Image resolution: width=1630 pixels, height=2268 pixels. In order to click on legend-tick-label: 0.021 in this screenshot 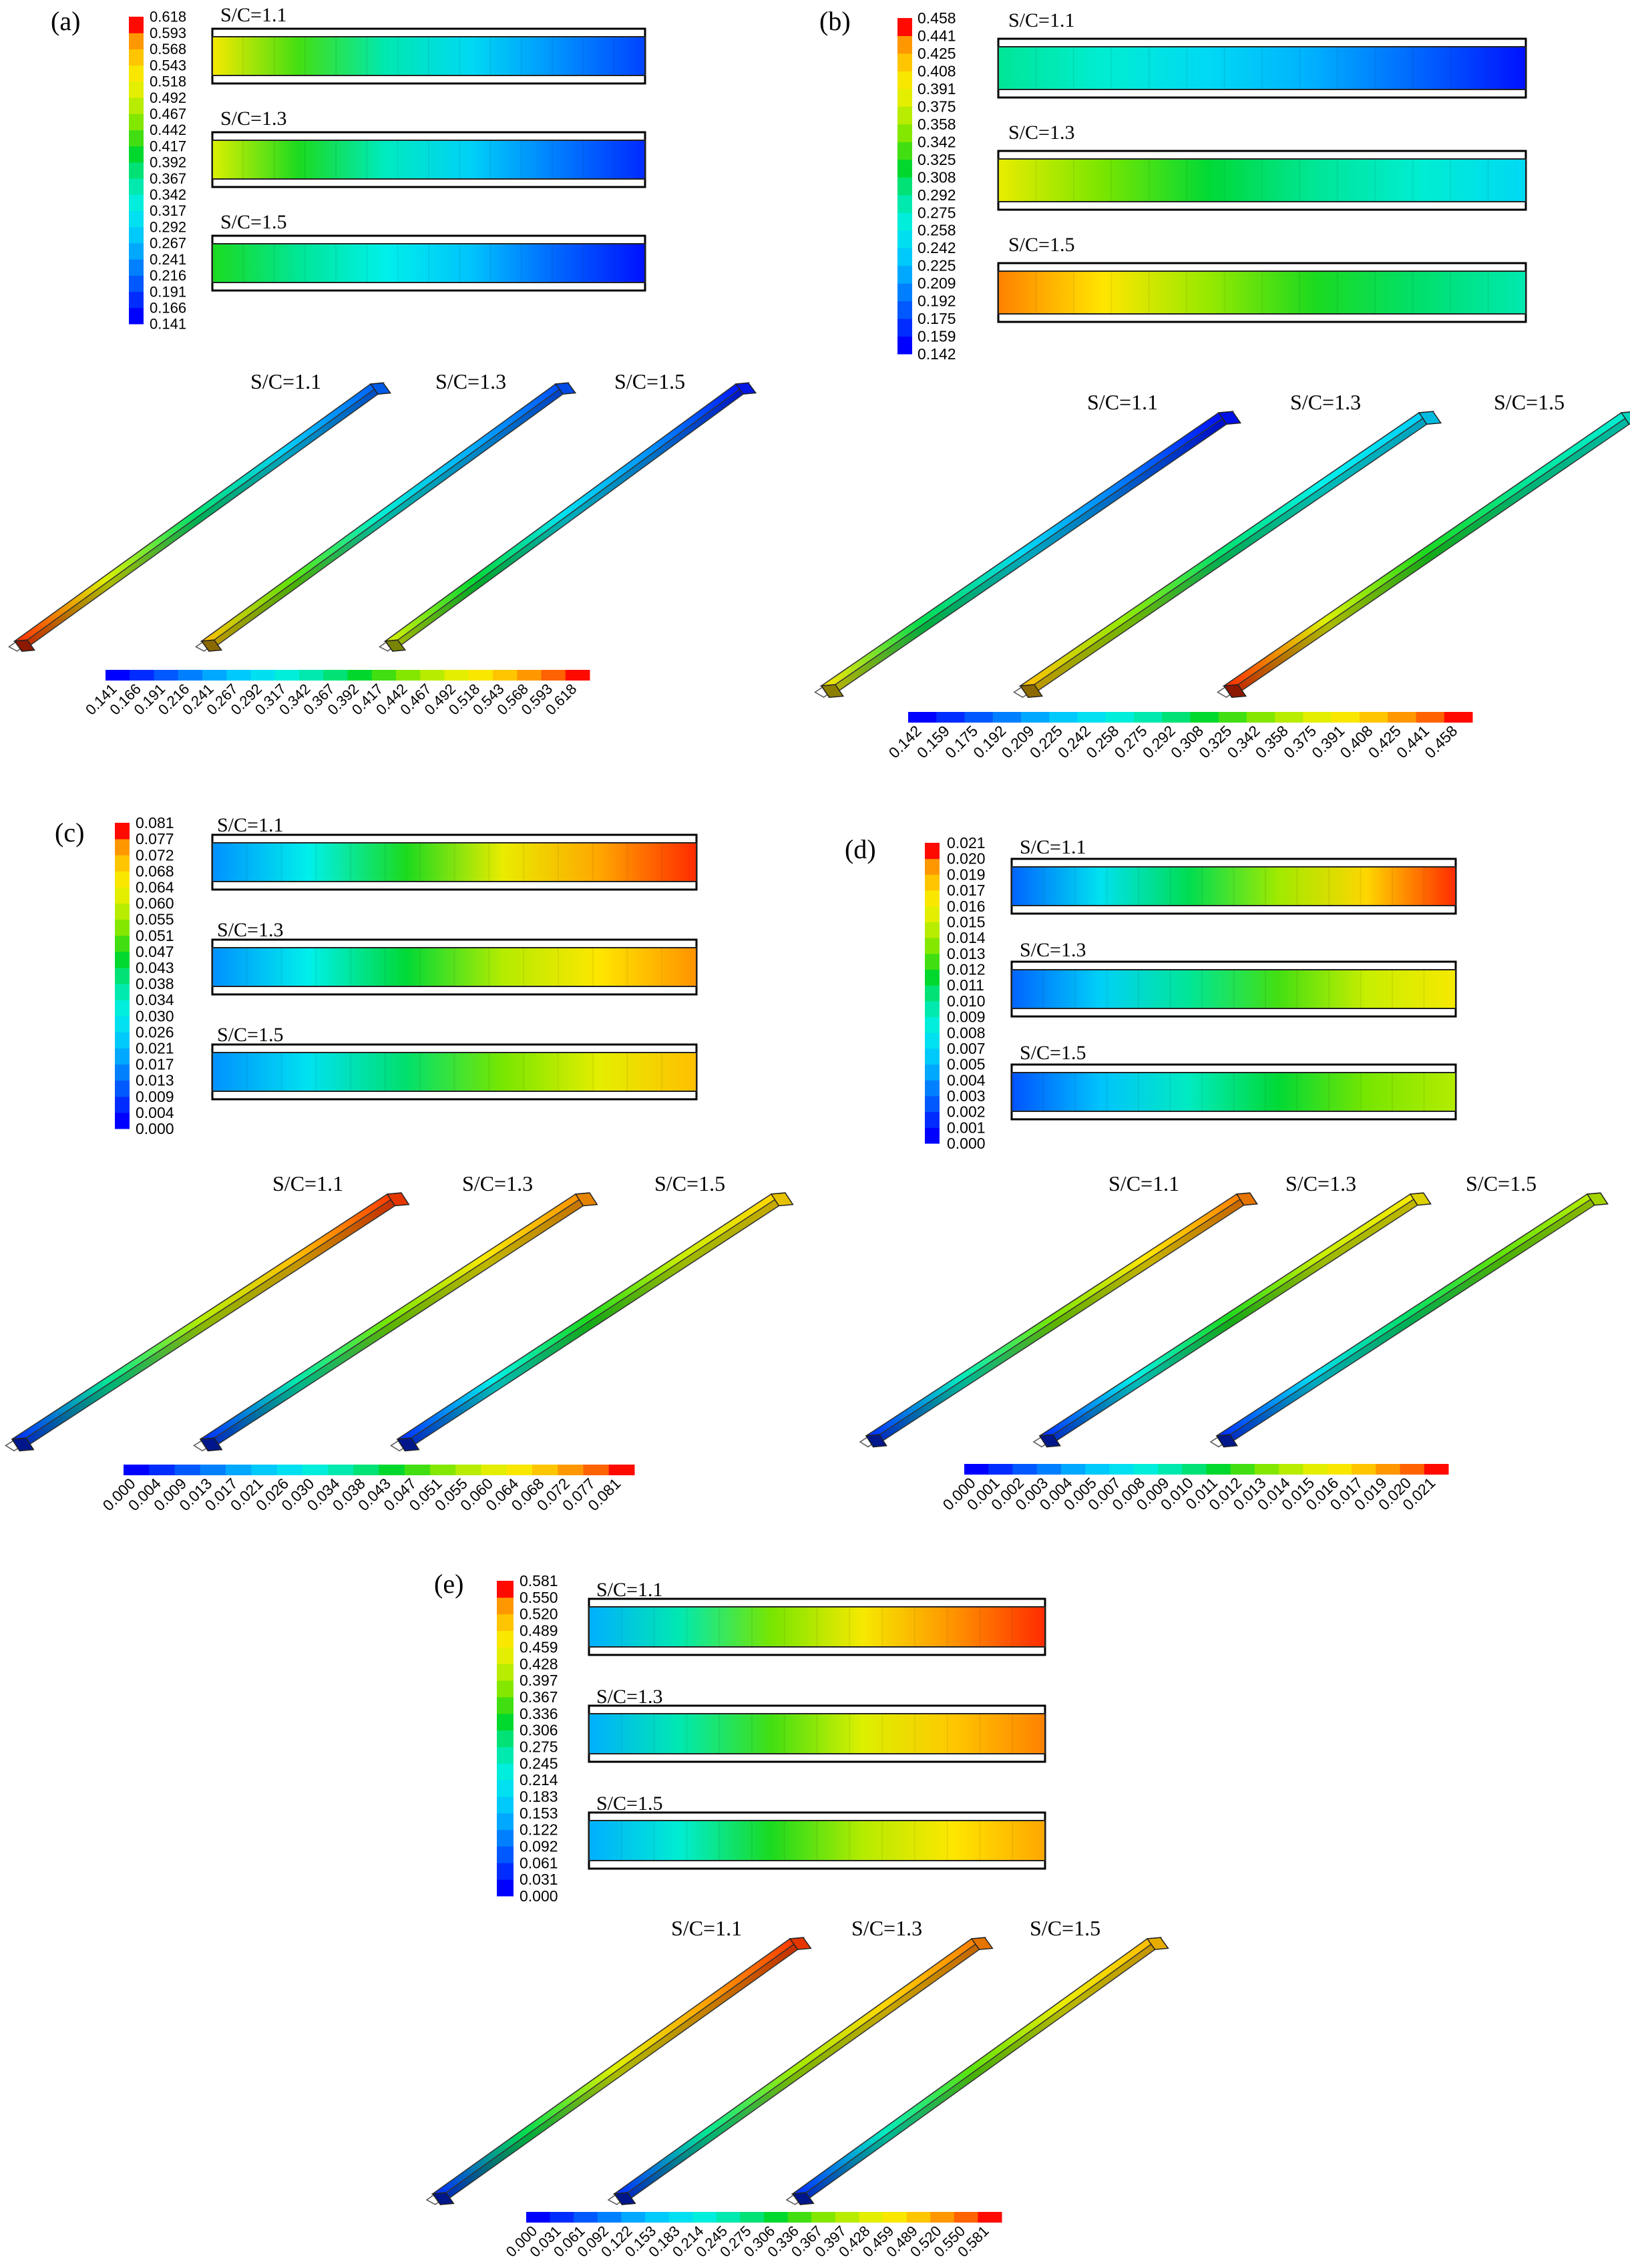, I will do `click(155, 1048)`.